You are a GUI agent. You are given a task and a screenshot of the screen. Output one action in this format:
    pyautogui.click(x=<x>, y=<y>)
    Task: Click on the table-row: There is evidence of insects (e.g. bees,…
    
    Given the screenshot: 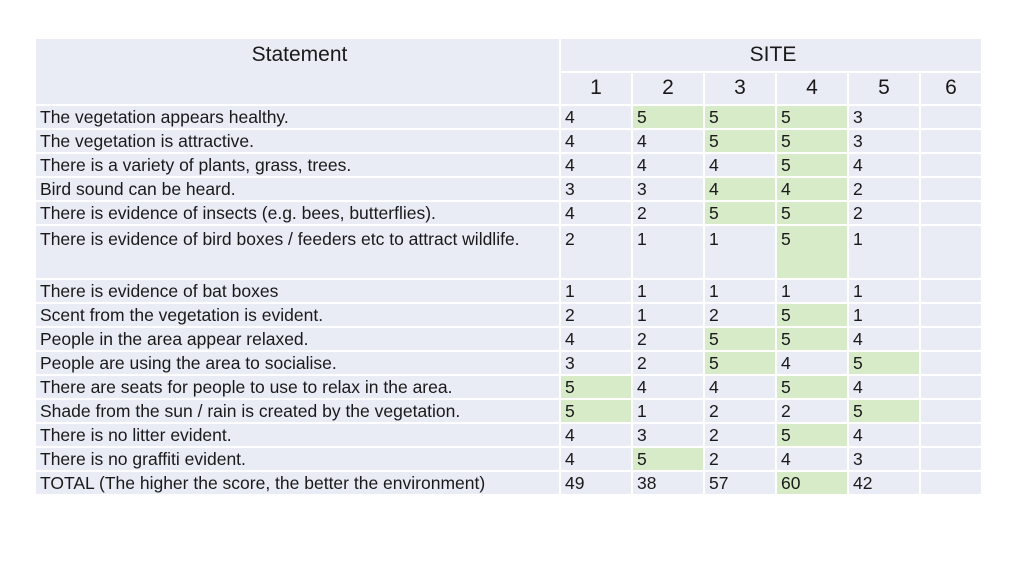 What is the action you would take?
    pyautogui.click(x=508, y=213)
    